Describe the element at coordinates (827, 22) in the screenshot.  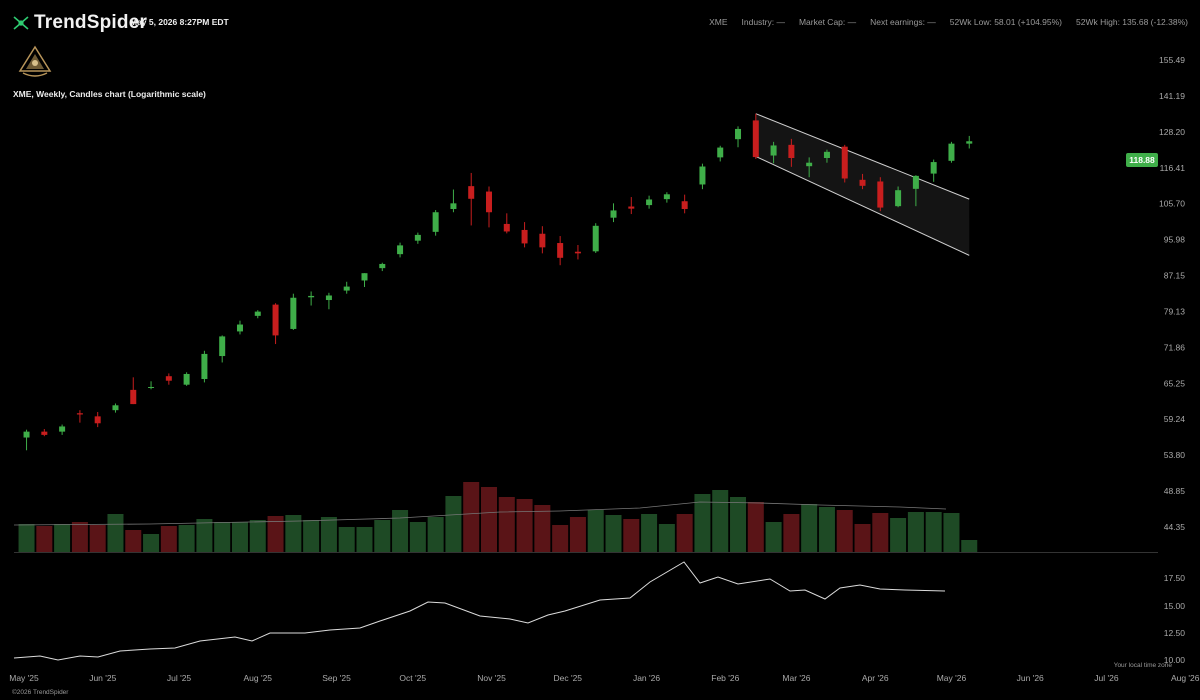
I see `stat-market-cap: Market Cap: —` at that location.